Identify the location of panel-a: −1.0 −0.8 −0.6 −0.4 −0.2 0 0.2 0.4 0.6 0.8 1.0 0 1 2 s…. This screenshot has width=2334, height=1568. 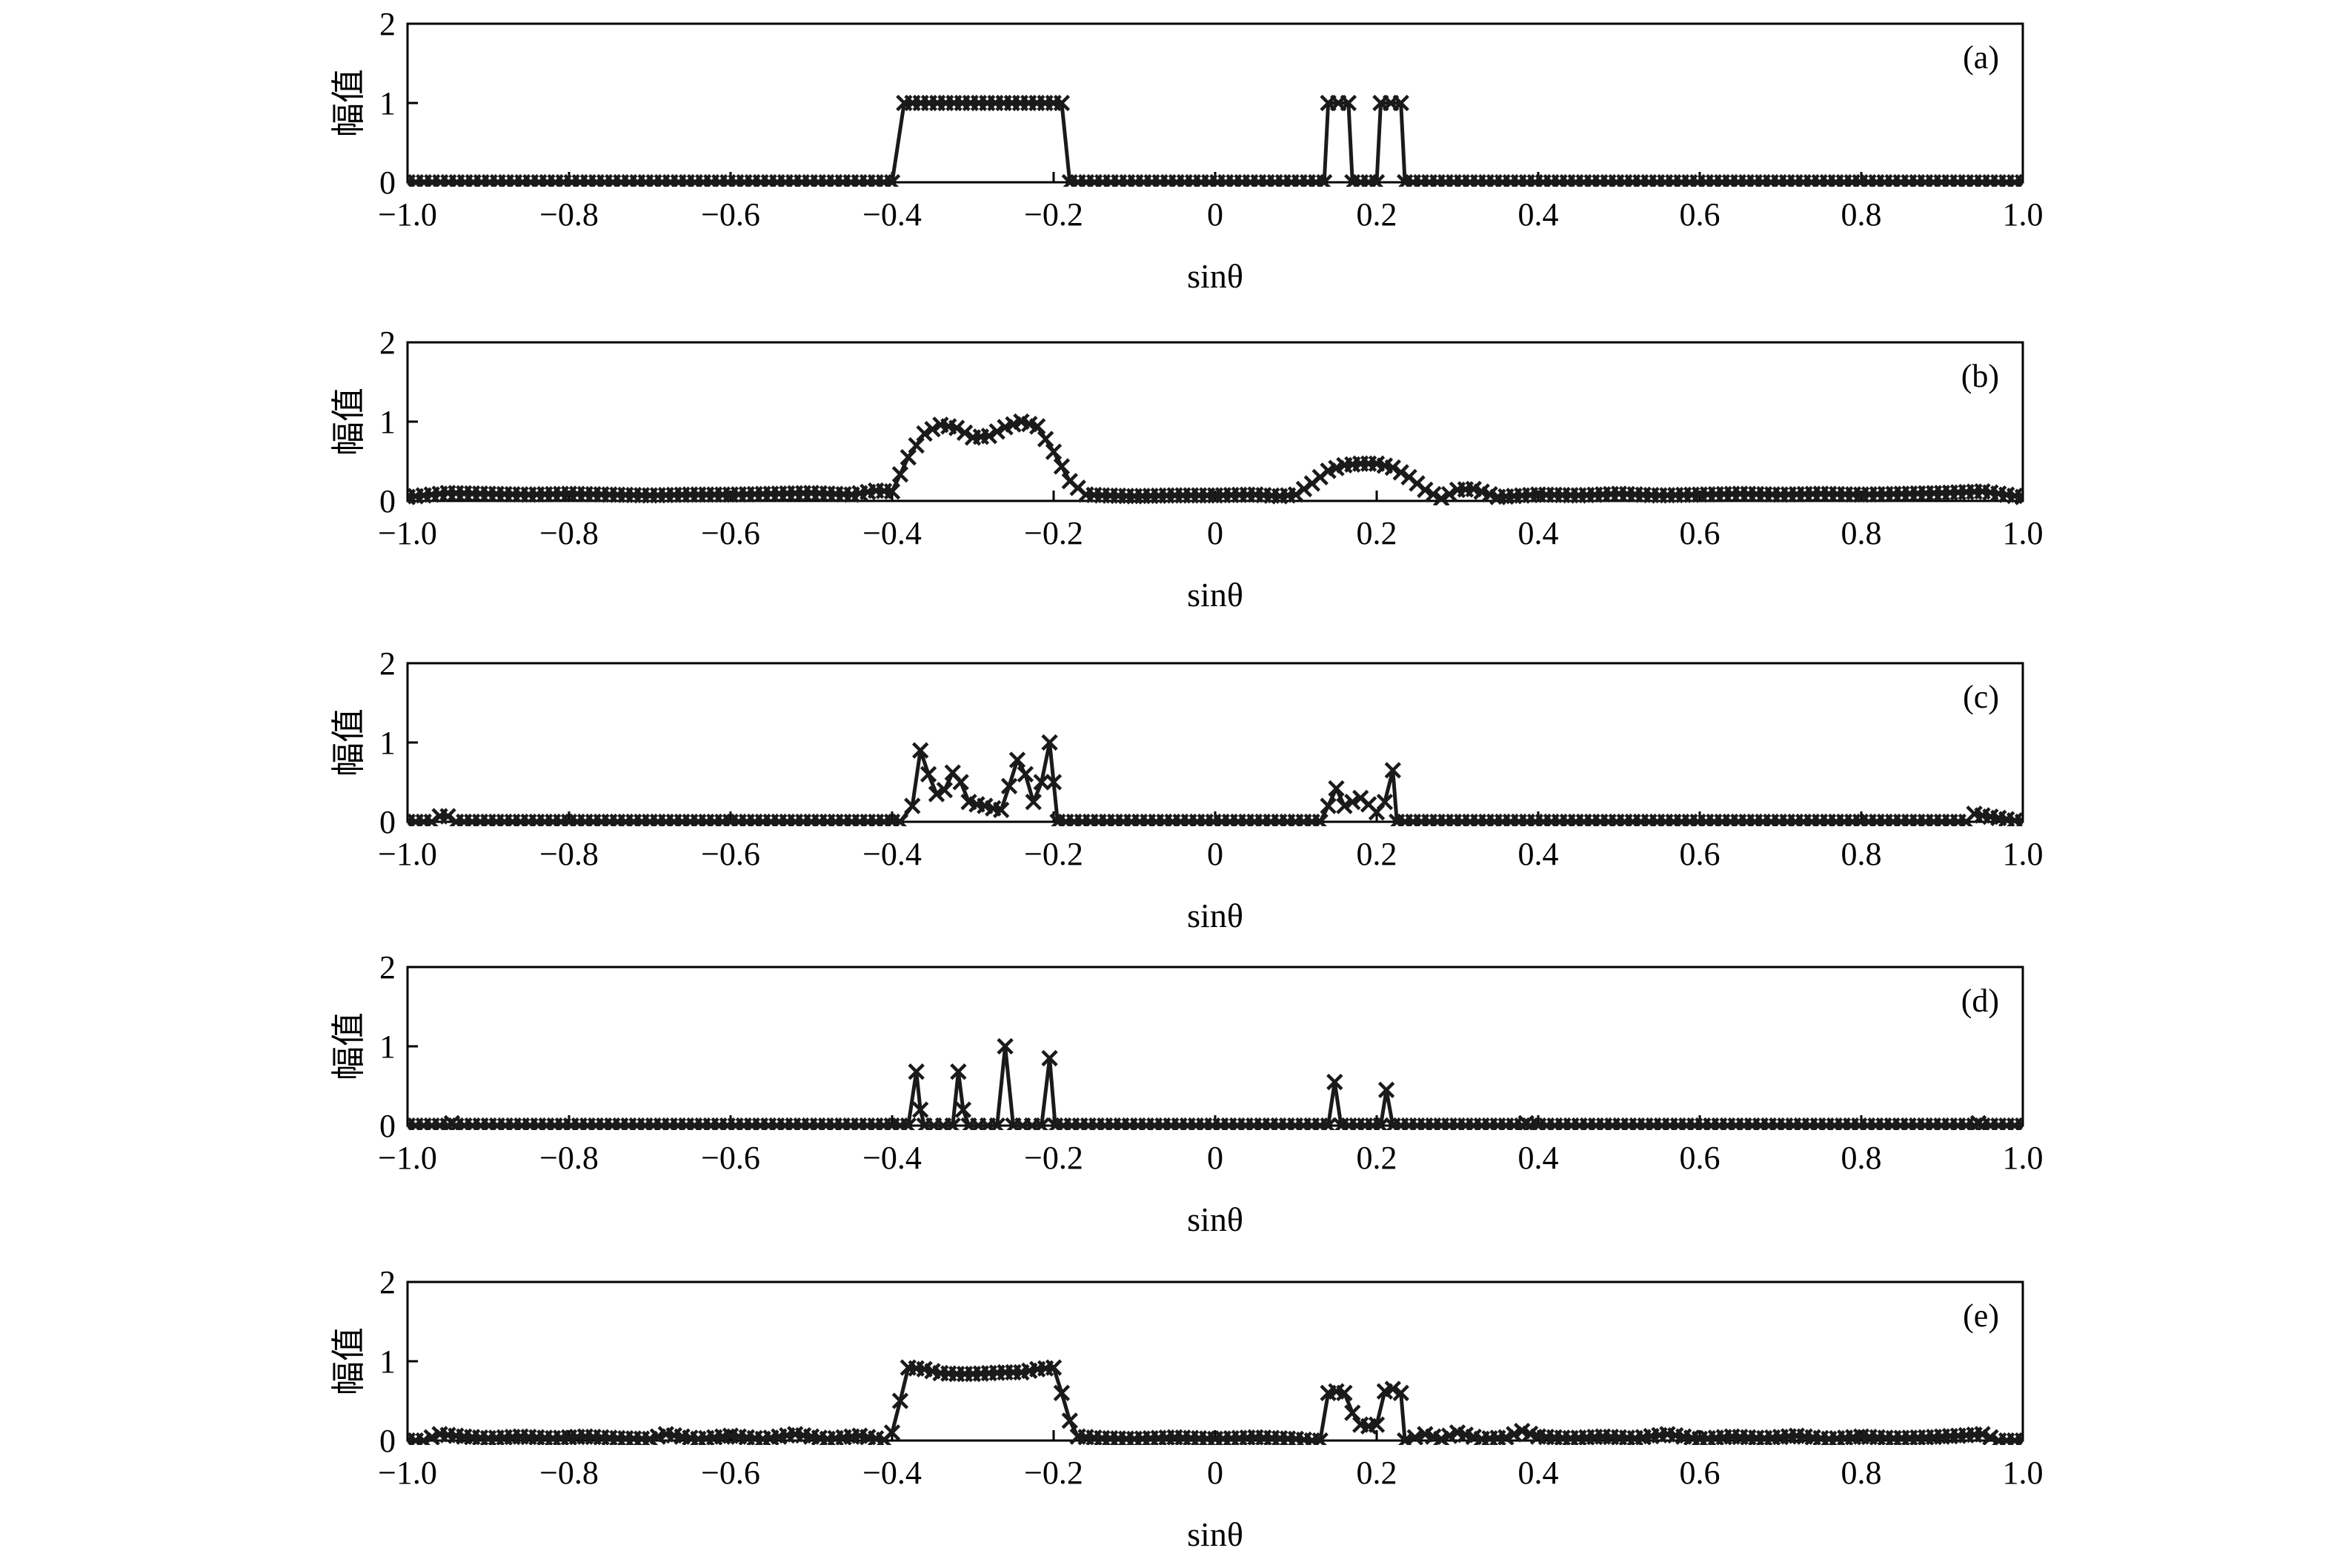
(1186, 150).